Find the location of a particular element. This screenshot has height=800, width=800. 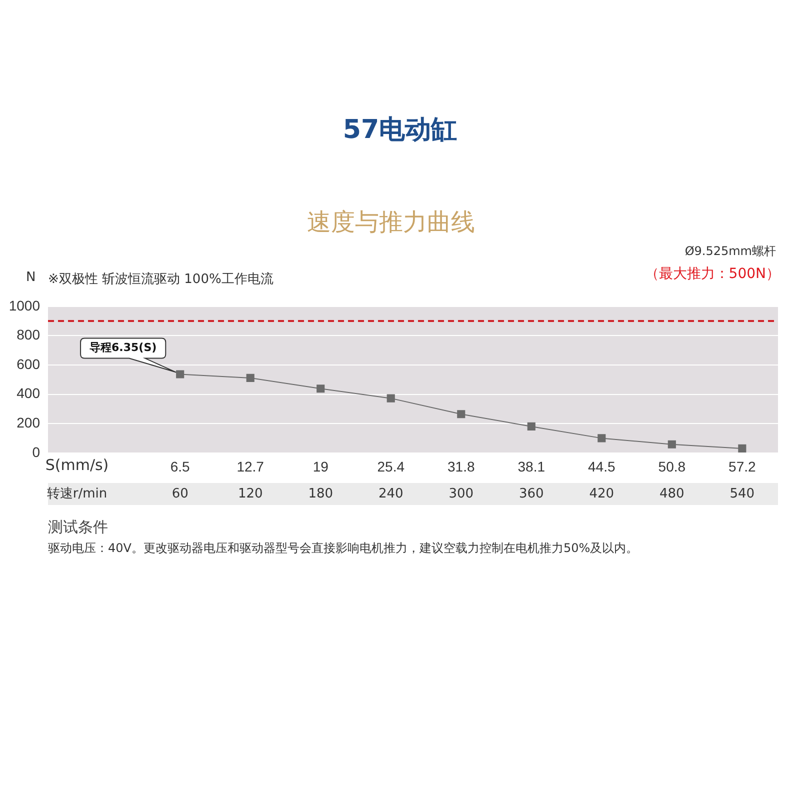

x-tick-label: 25.4 is located at coordinates (391, 466).